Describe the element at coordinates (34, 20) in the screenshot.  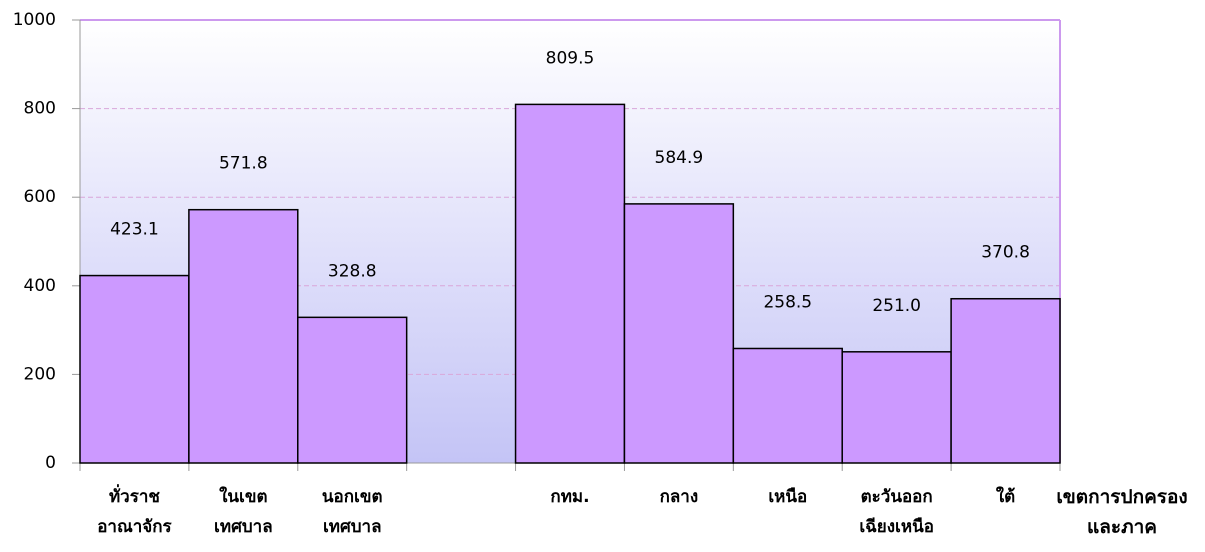
I see `y-tick-label: 1000` at that location.